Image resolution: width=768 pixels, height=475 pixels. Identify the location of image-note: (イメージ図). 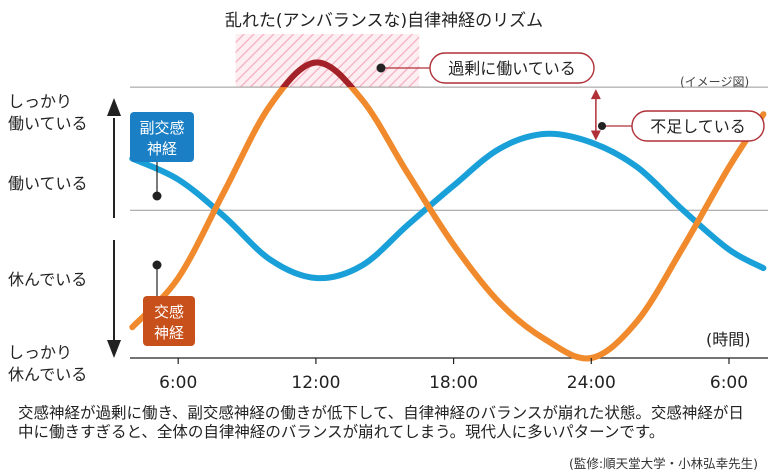
(714, 82).